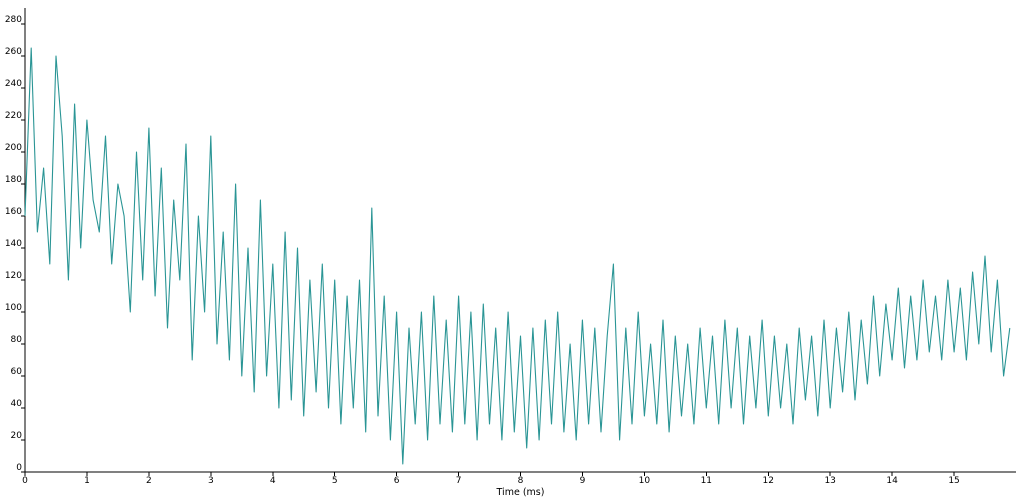 The width and height of the screenshot is (1024, 503). I want to click on y-tick-label: 80, so click(17, 340).